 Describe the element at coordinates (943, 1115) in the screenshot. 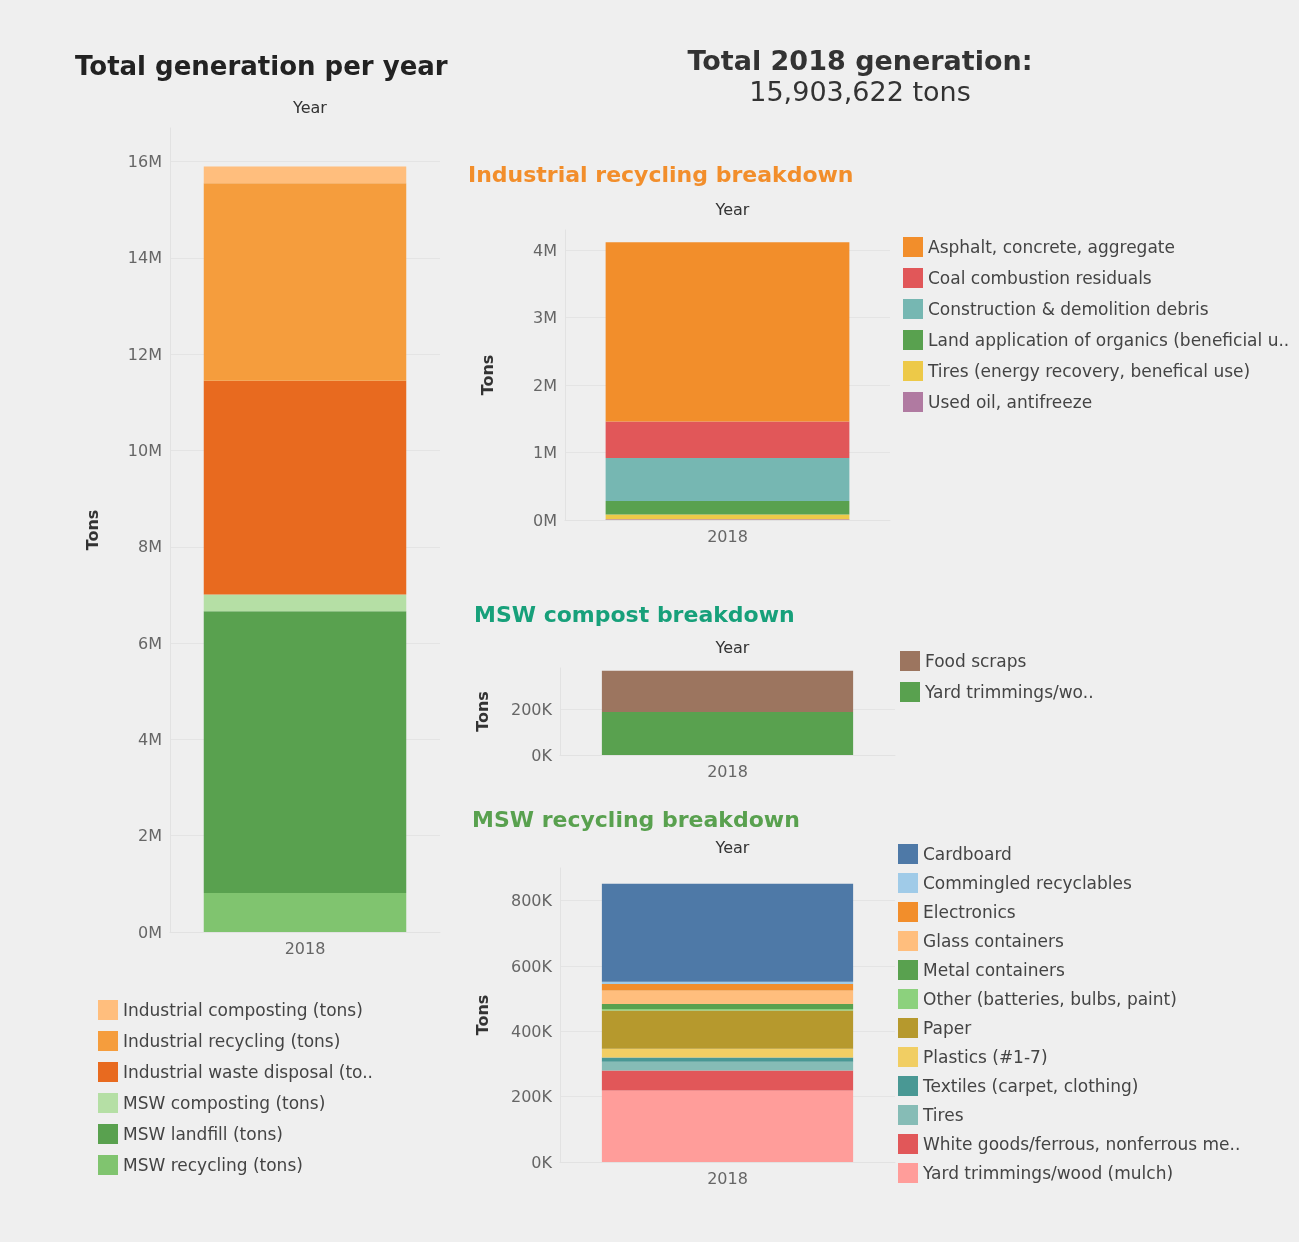

I see `legend-label: Tires` at that location.